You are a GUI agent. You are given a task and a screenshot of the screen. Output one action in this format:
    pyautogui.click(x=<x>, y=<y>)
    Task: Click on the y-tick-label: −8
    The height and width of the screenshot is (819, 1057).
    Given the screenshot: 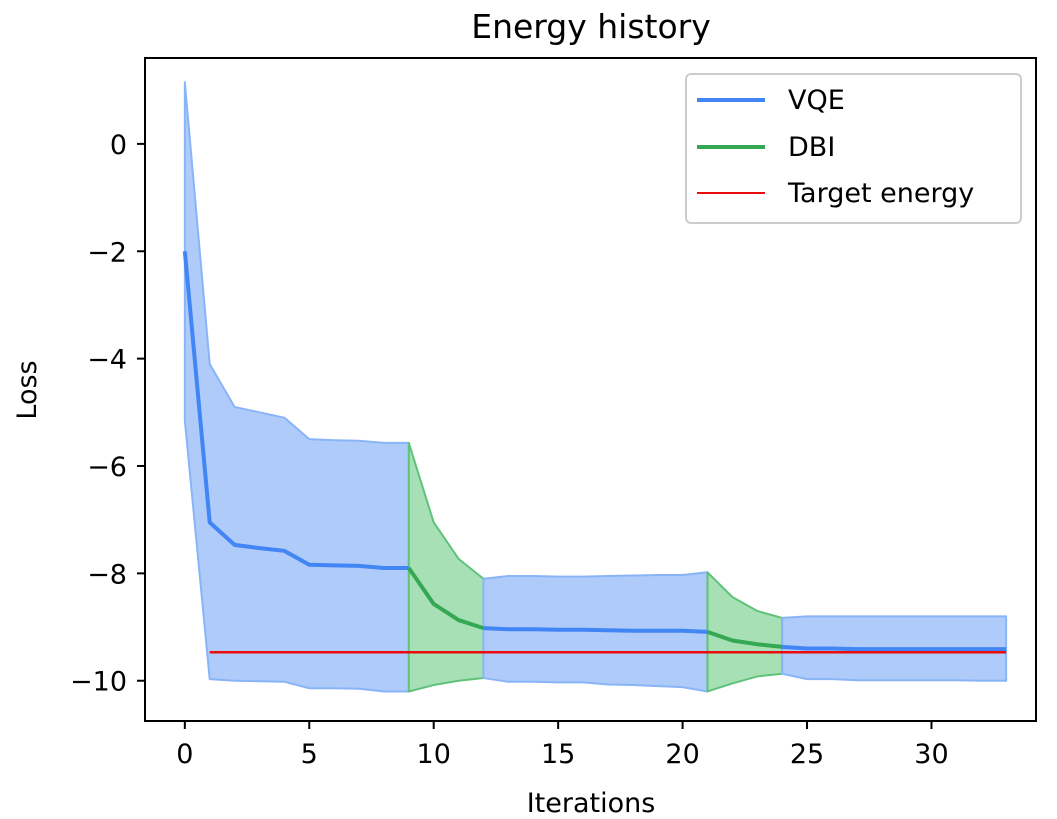 What is the action you would take?
    pyautogui.click(x=107, y=574)
    